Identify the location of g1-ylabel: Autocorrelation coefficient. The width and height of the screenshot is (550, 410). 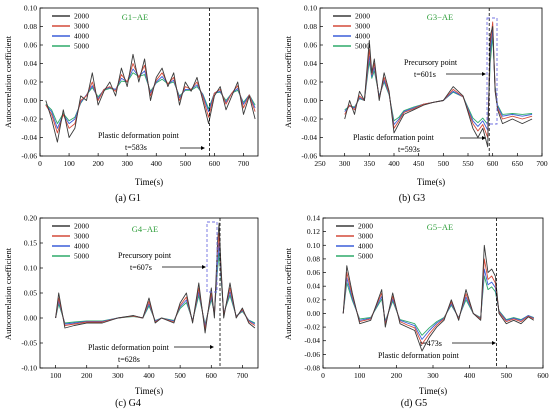
(8, 81).